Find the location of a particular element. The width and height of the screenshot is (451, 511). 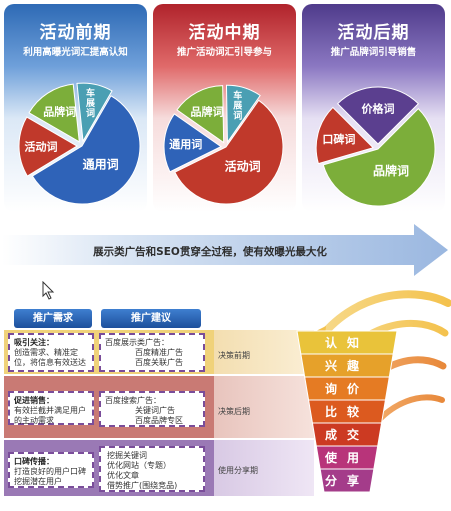

demand-body: 创造需求、精准定位，将信息有效送达 is located at coordinates (50, 357).